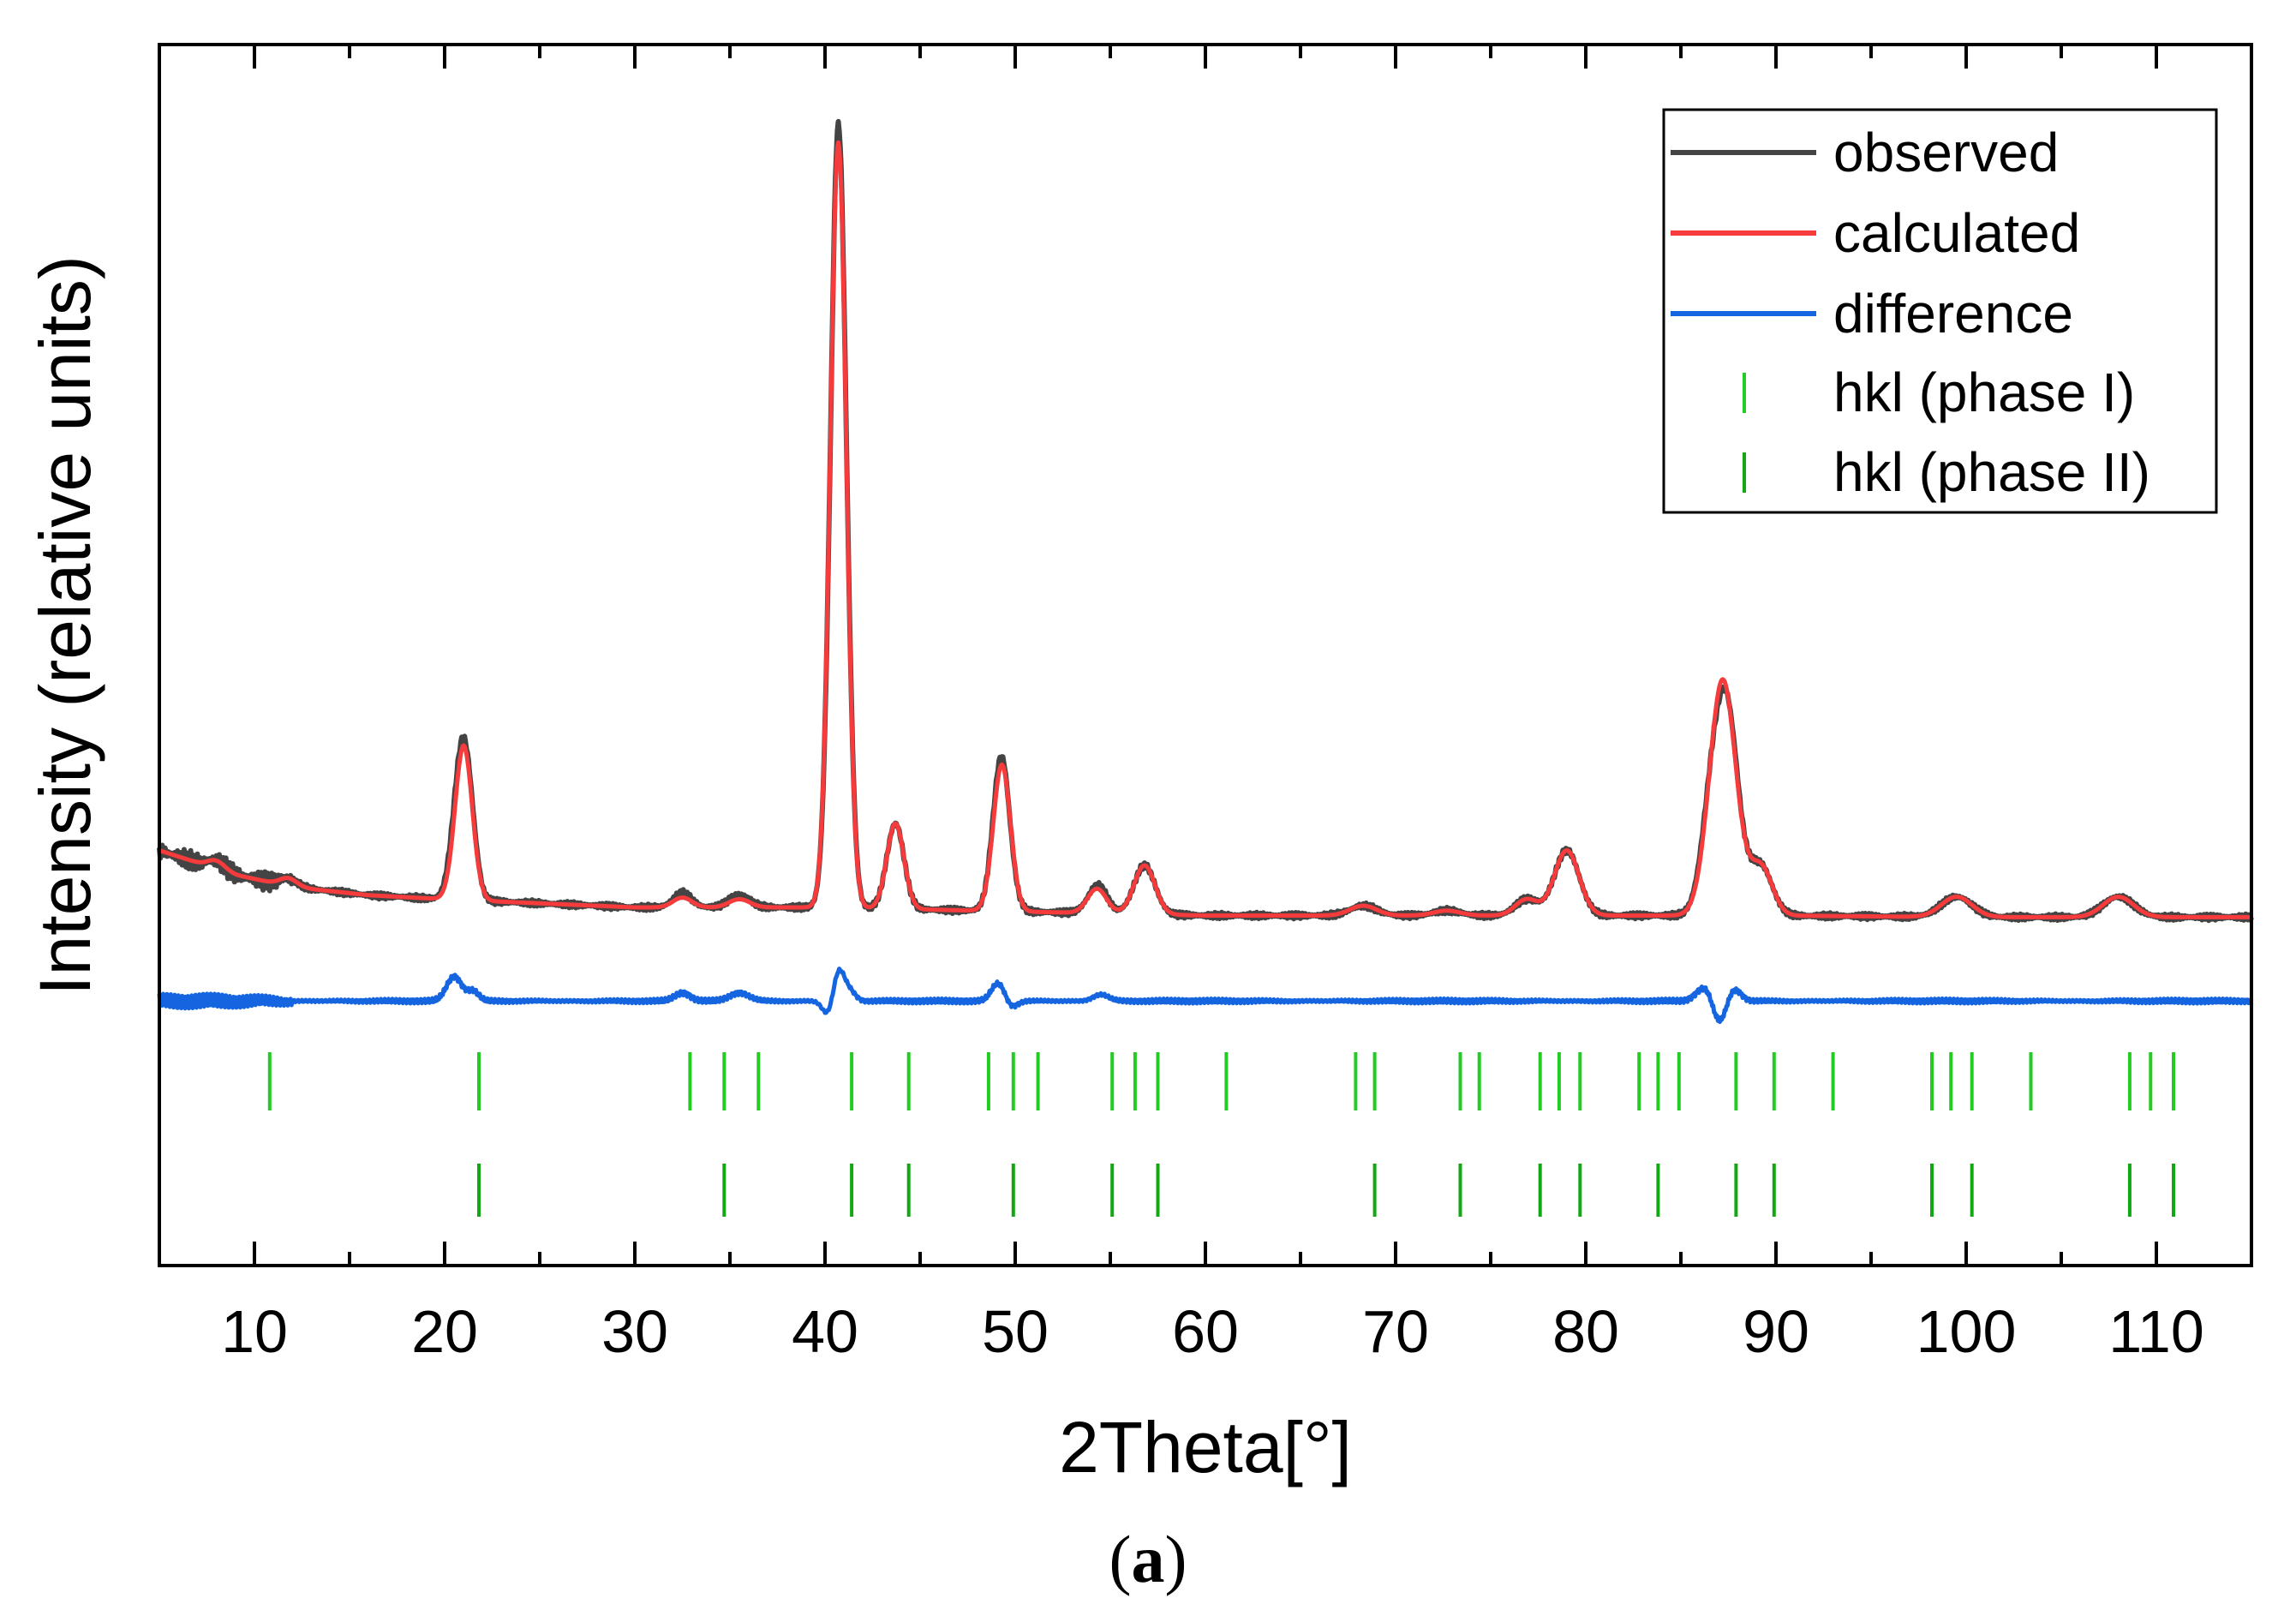 This screenshot has width=2296, height=1616. I want to click on caption-letter: a, so click(1148, 1559).